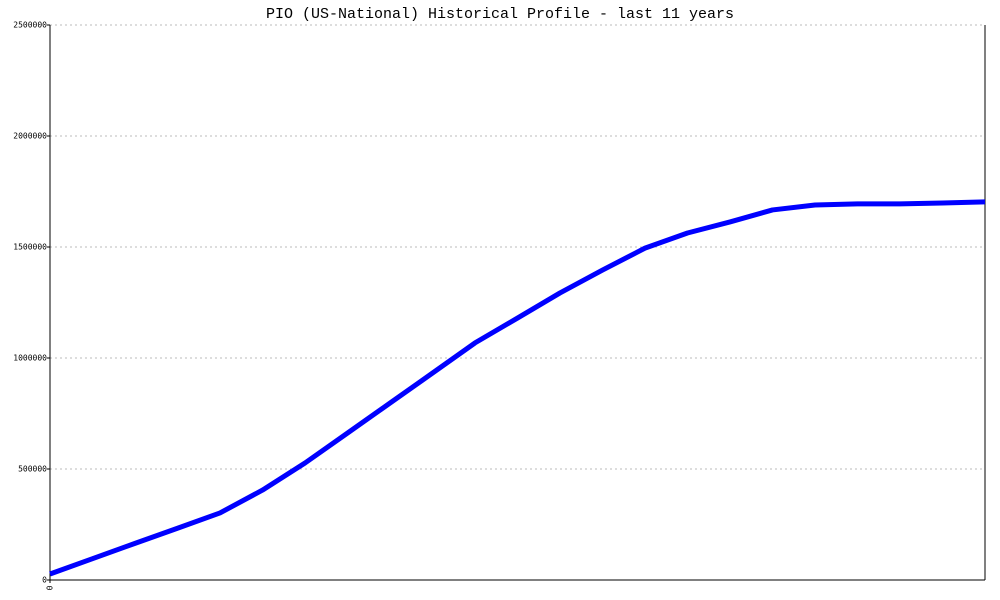  I want to click on y-tick-label: 1000000, so click(30, 358).